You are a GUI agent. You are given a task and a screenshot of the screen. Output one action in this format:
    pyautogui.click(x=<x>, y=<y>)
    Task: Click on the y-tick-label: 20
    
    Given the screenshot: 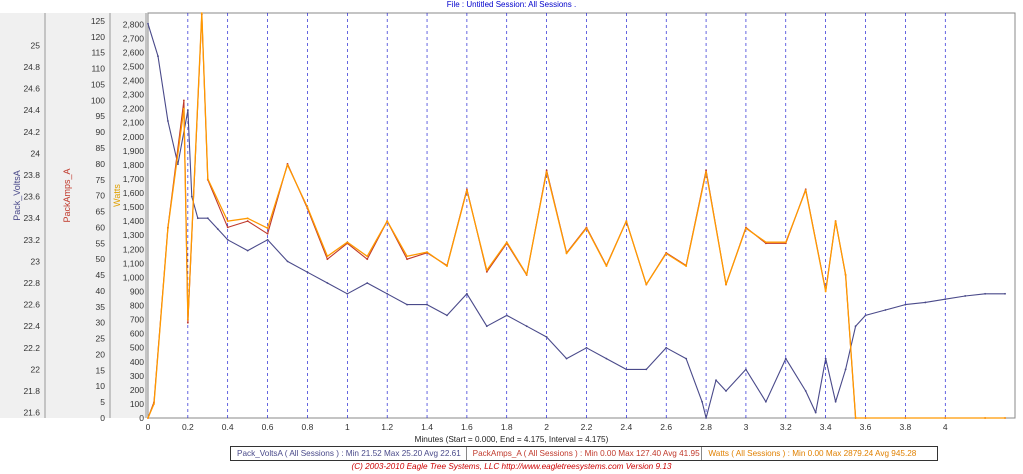 What is the action you would take?
    pyautogui.click(x=101, y=354)
    